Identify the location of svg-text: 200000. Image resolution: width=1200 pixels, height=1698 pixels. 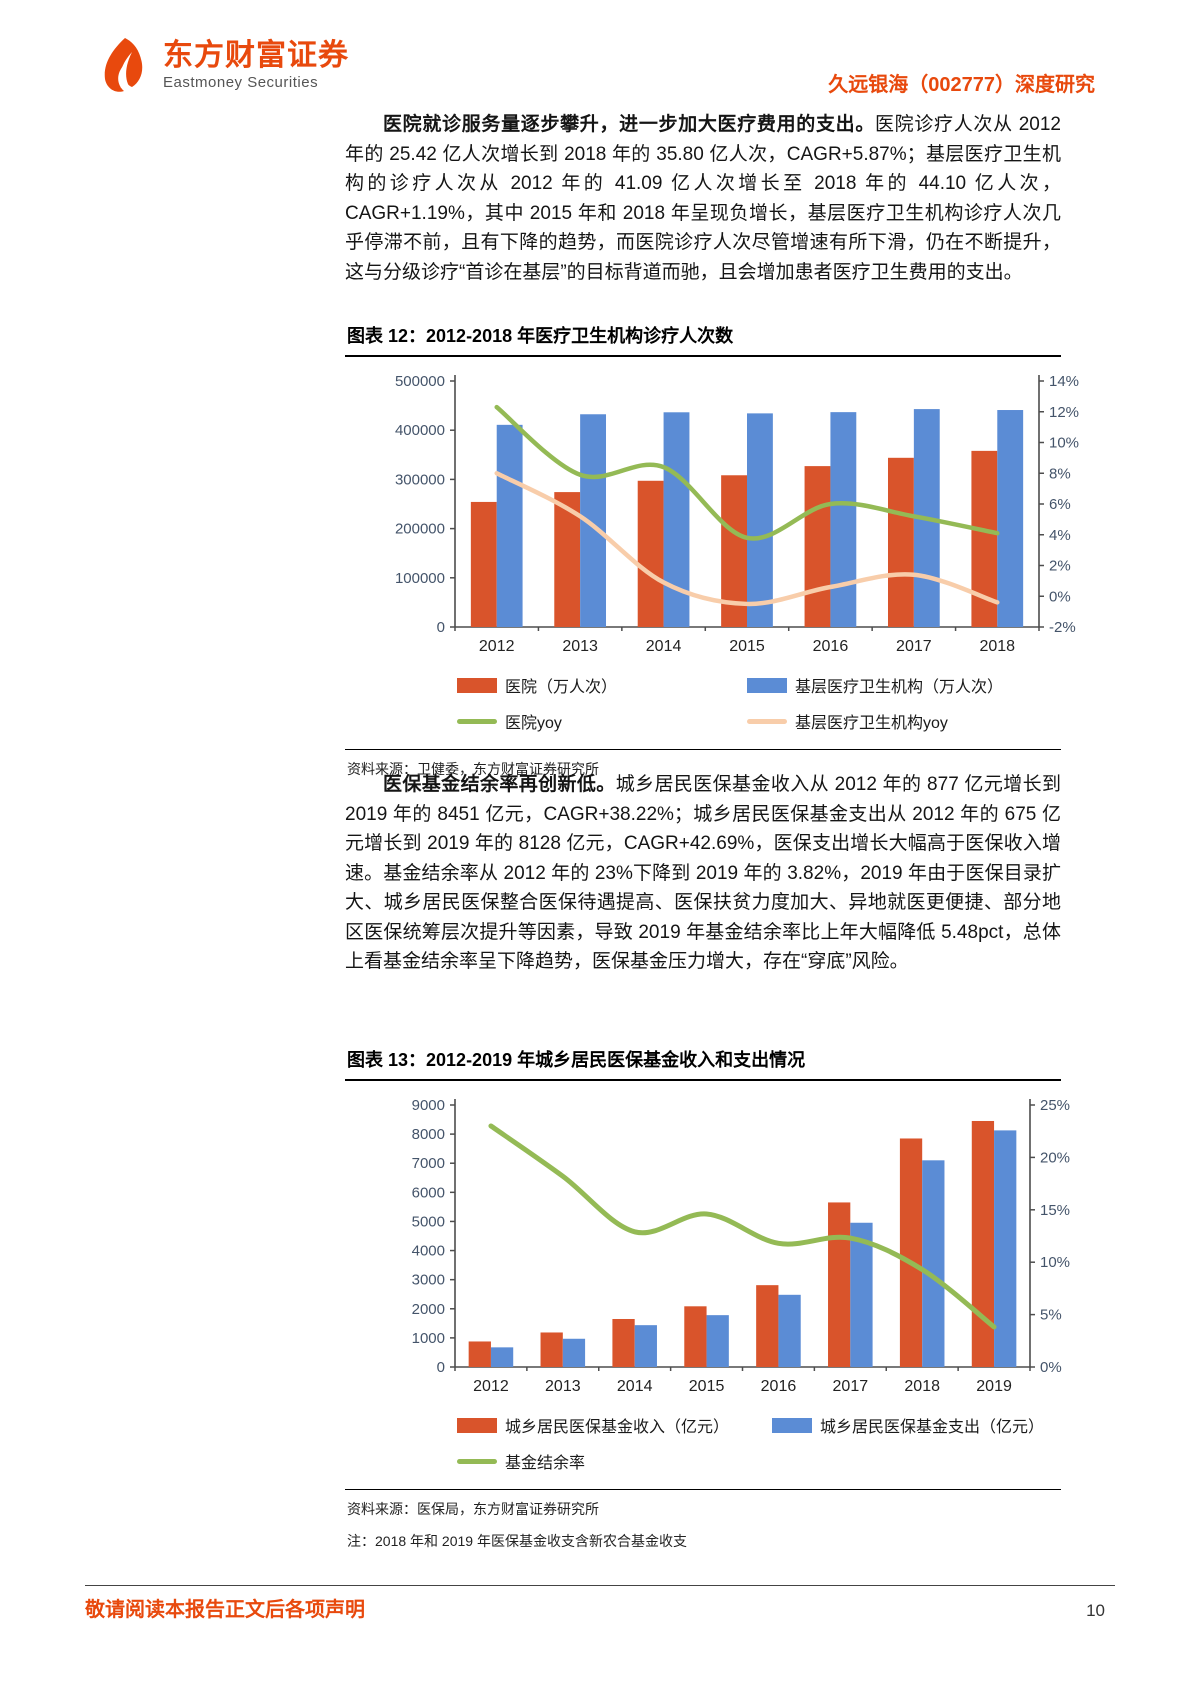
(420, 529).